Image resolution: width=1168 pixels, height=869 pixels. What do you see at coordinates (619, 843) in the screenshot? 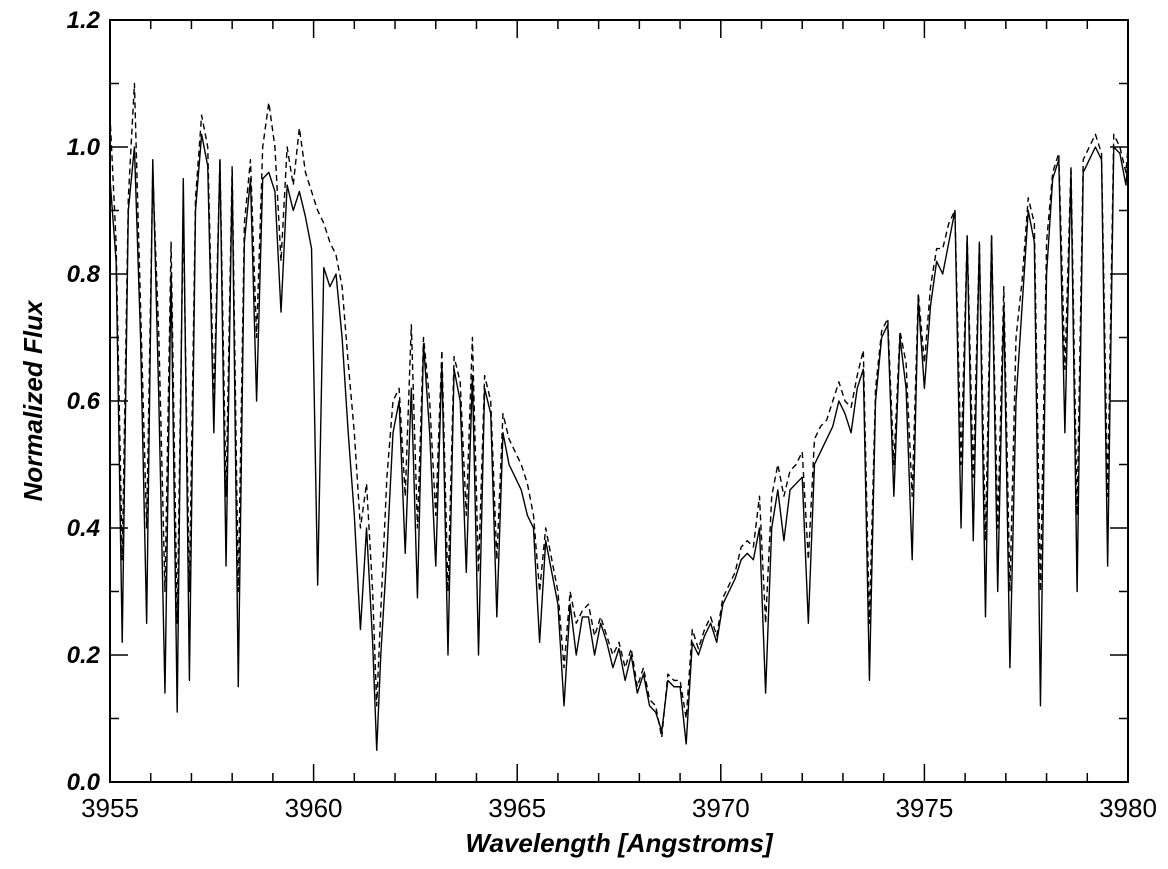
I see `x-axis-title: Wavelength [Angstroms]` at bounding box center [619, 843].